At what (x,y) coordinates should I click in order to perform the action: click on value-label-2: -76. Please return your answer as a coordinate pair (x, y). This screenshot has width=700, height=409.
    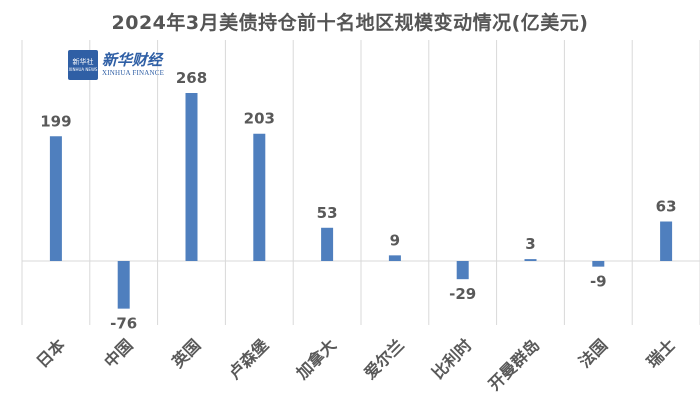
    Looking at the image, I should click on (123, 324).